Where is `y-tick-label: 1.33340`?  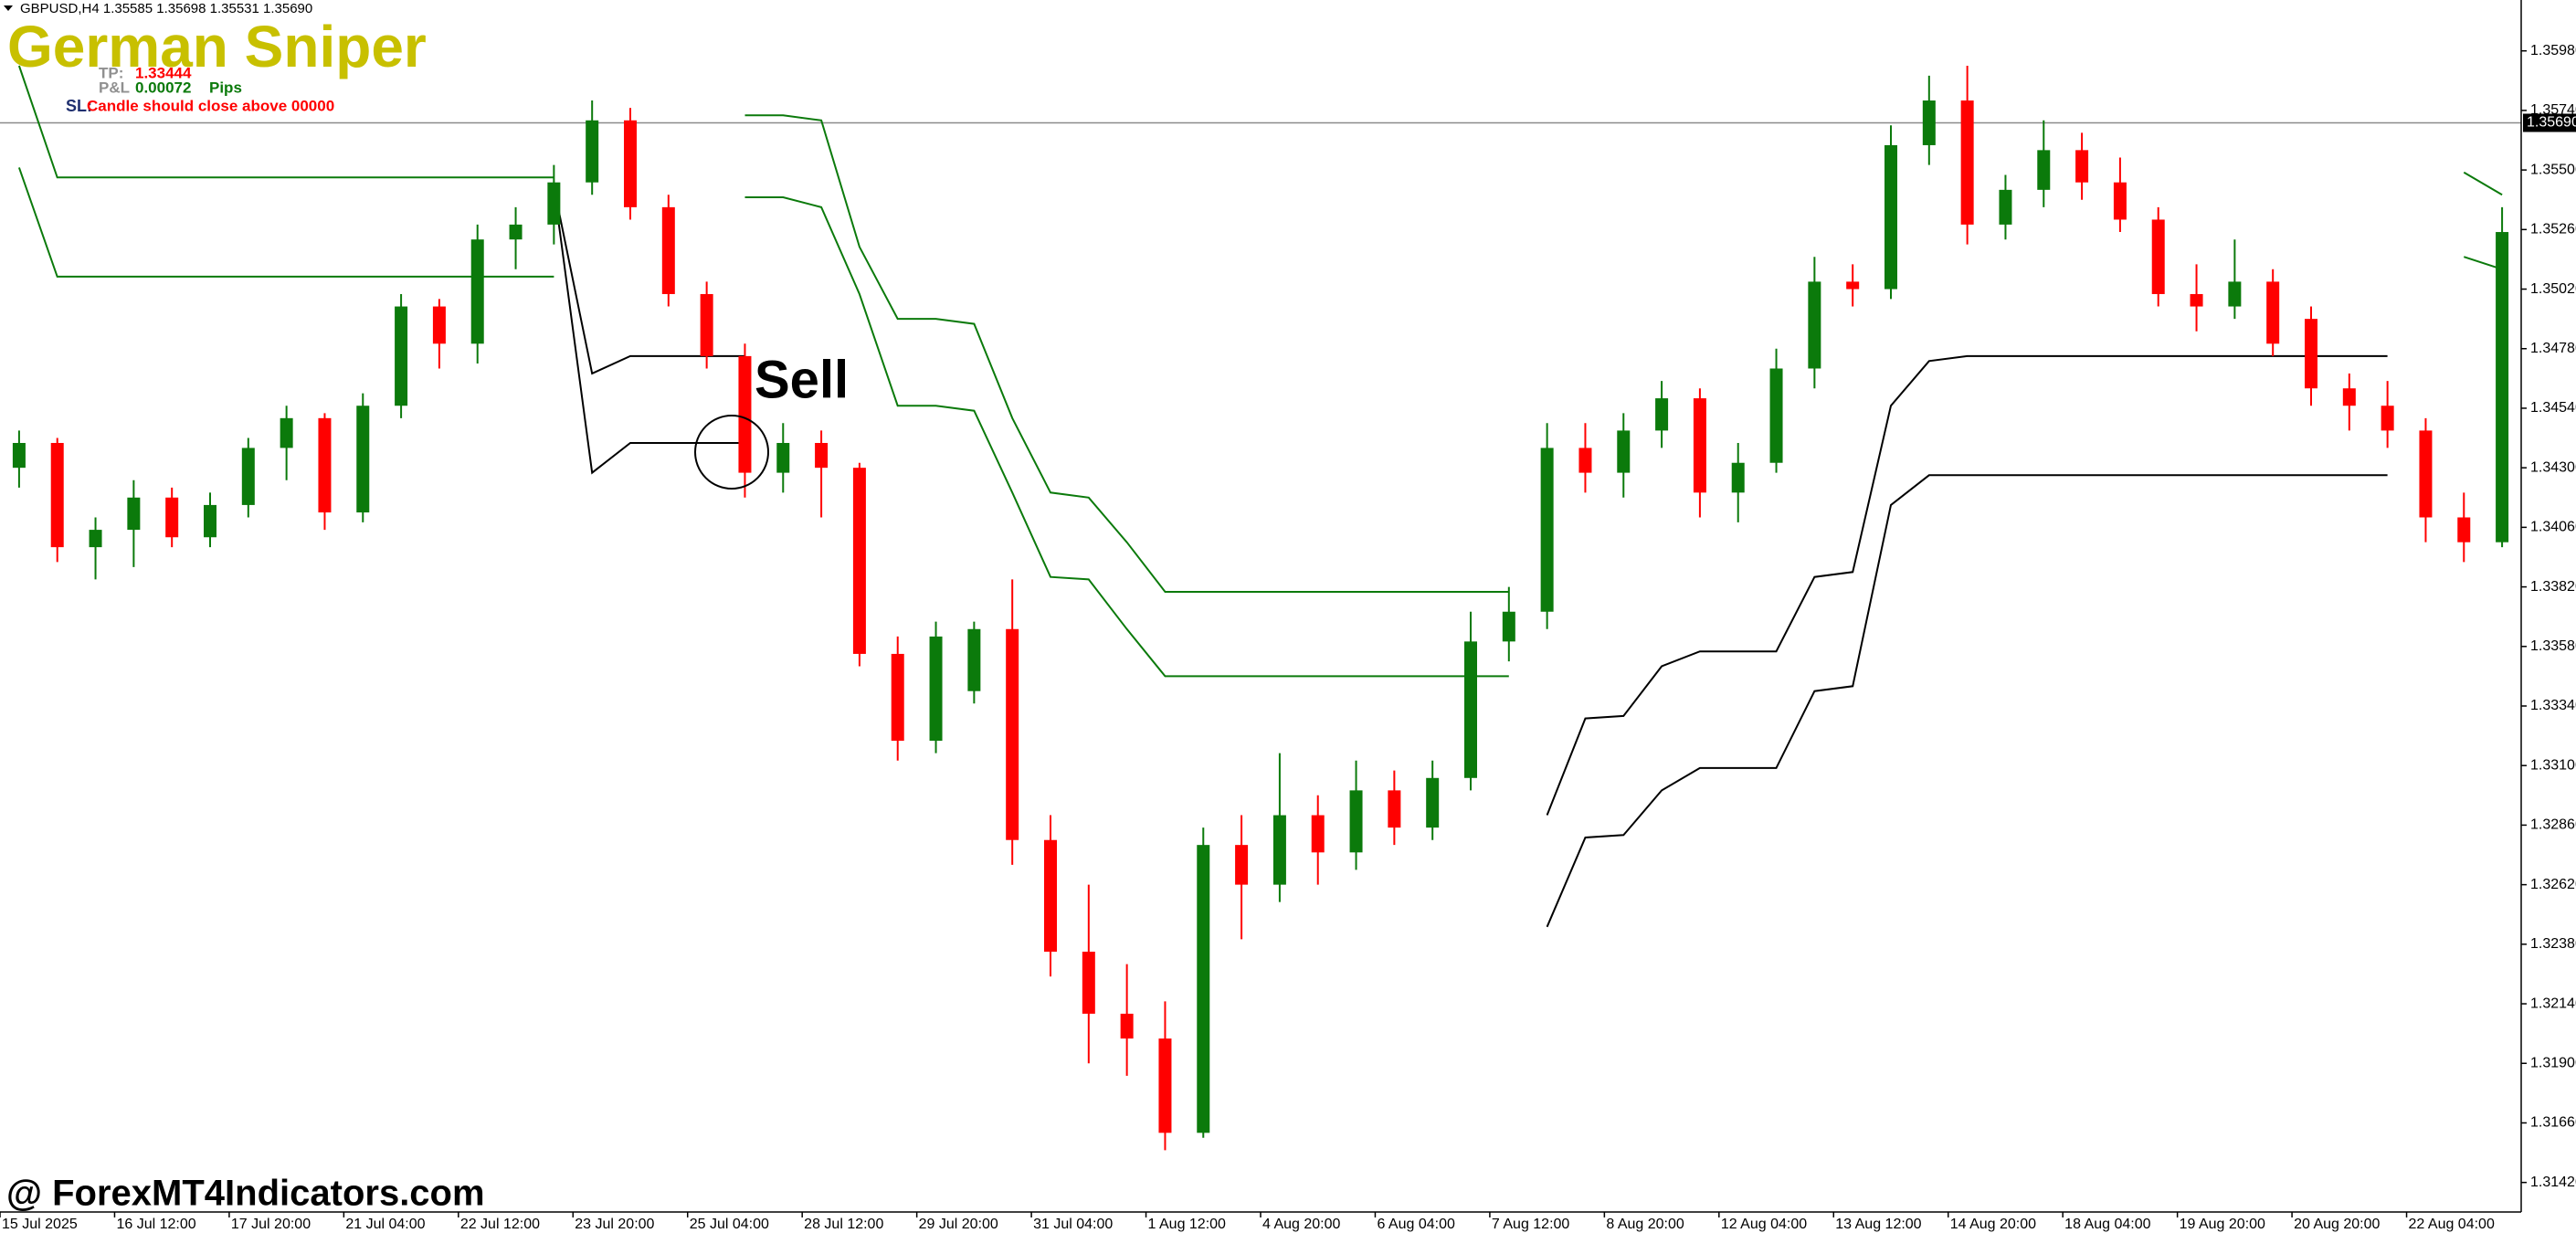
y-tick-label: 1.33340 is located at coordinates (2553, 705).